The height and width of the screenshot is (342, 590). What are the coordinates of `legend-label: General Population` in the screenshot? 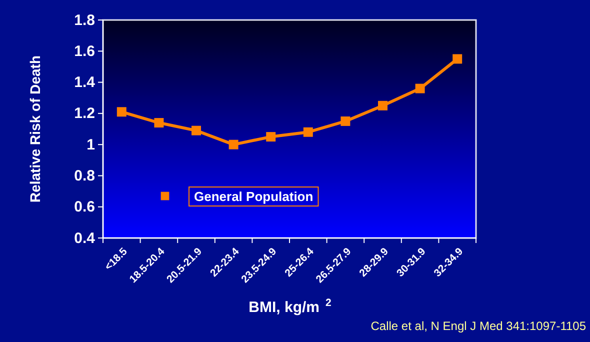 It's located at (254, 196).